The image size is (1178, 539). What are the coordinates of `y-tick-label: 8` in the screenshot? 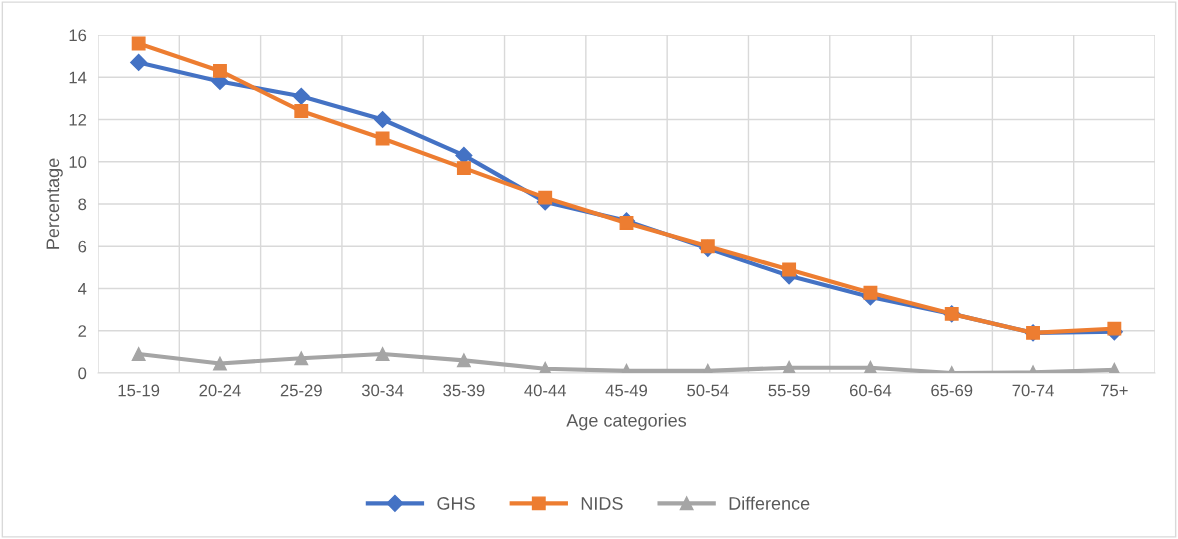 It's located at (82, 204).